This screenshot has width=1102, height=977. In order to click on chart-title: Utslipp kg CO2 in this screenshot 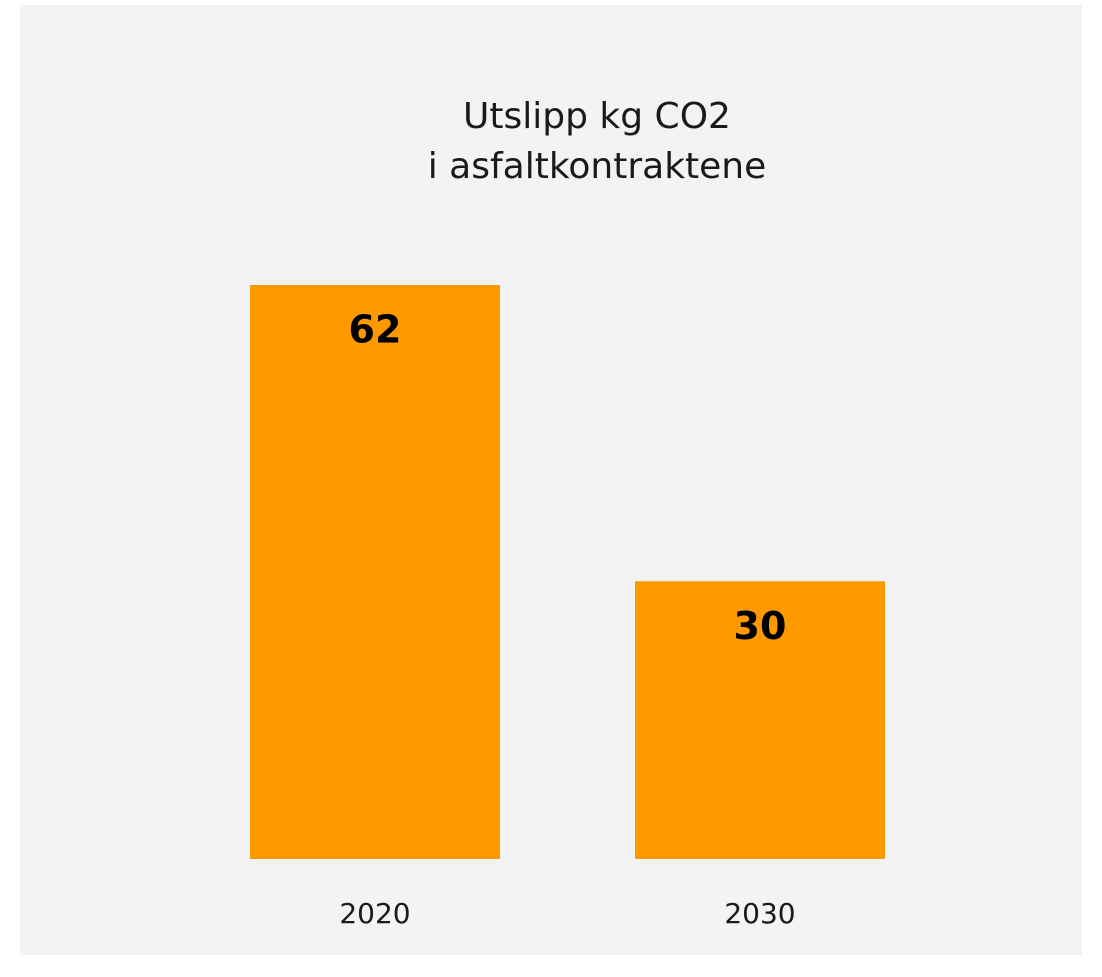, I will do `click(597, 116)`.